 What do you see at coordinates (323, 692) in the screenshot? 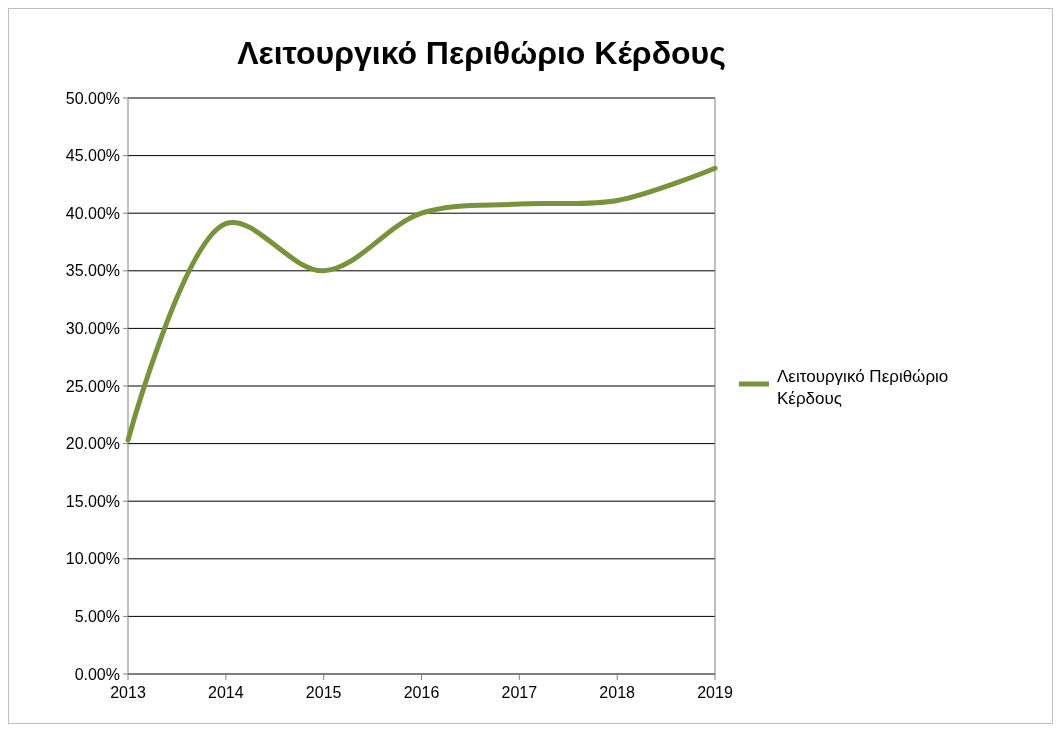
I see `x-tick-label: 2015` at bounding box center [323, 692].